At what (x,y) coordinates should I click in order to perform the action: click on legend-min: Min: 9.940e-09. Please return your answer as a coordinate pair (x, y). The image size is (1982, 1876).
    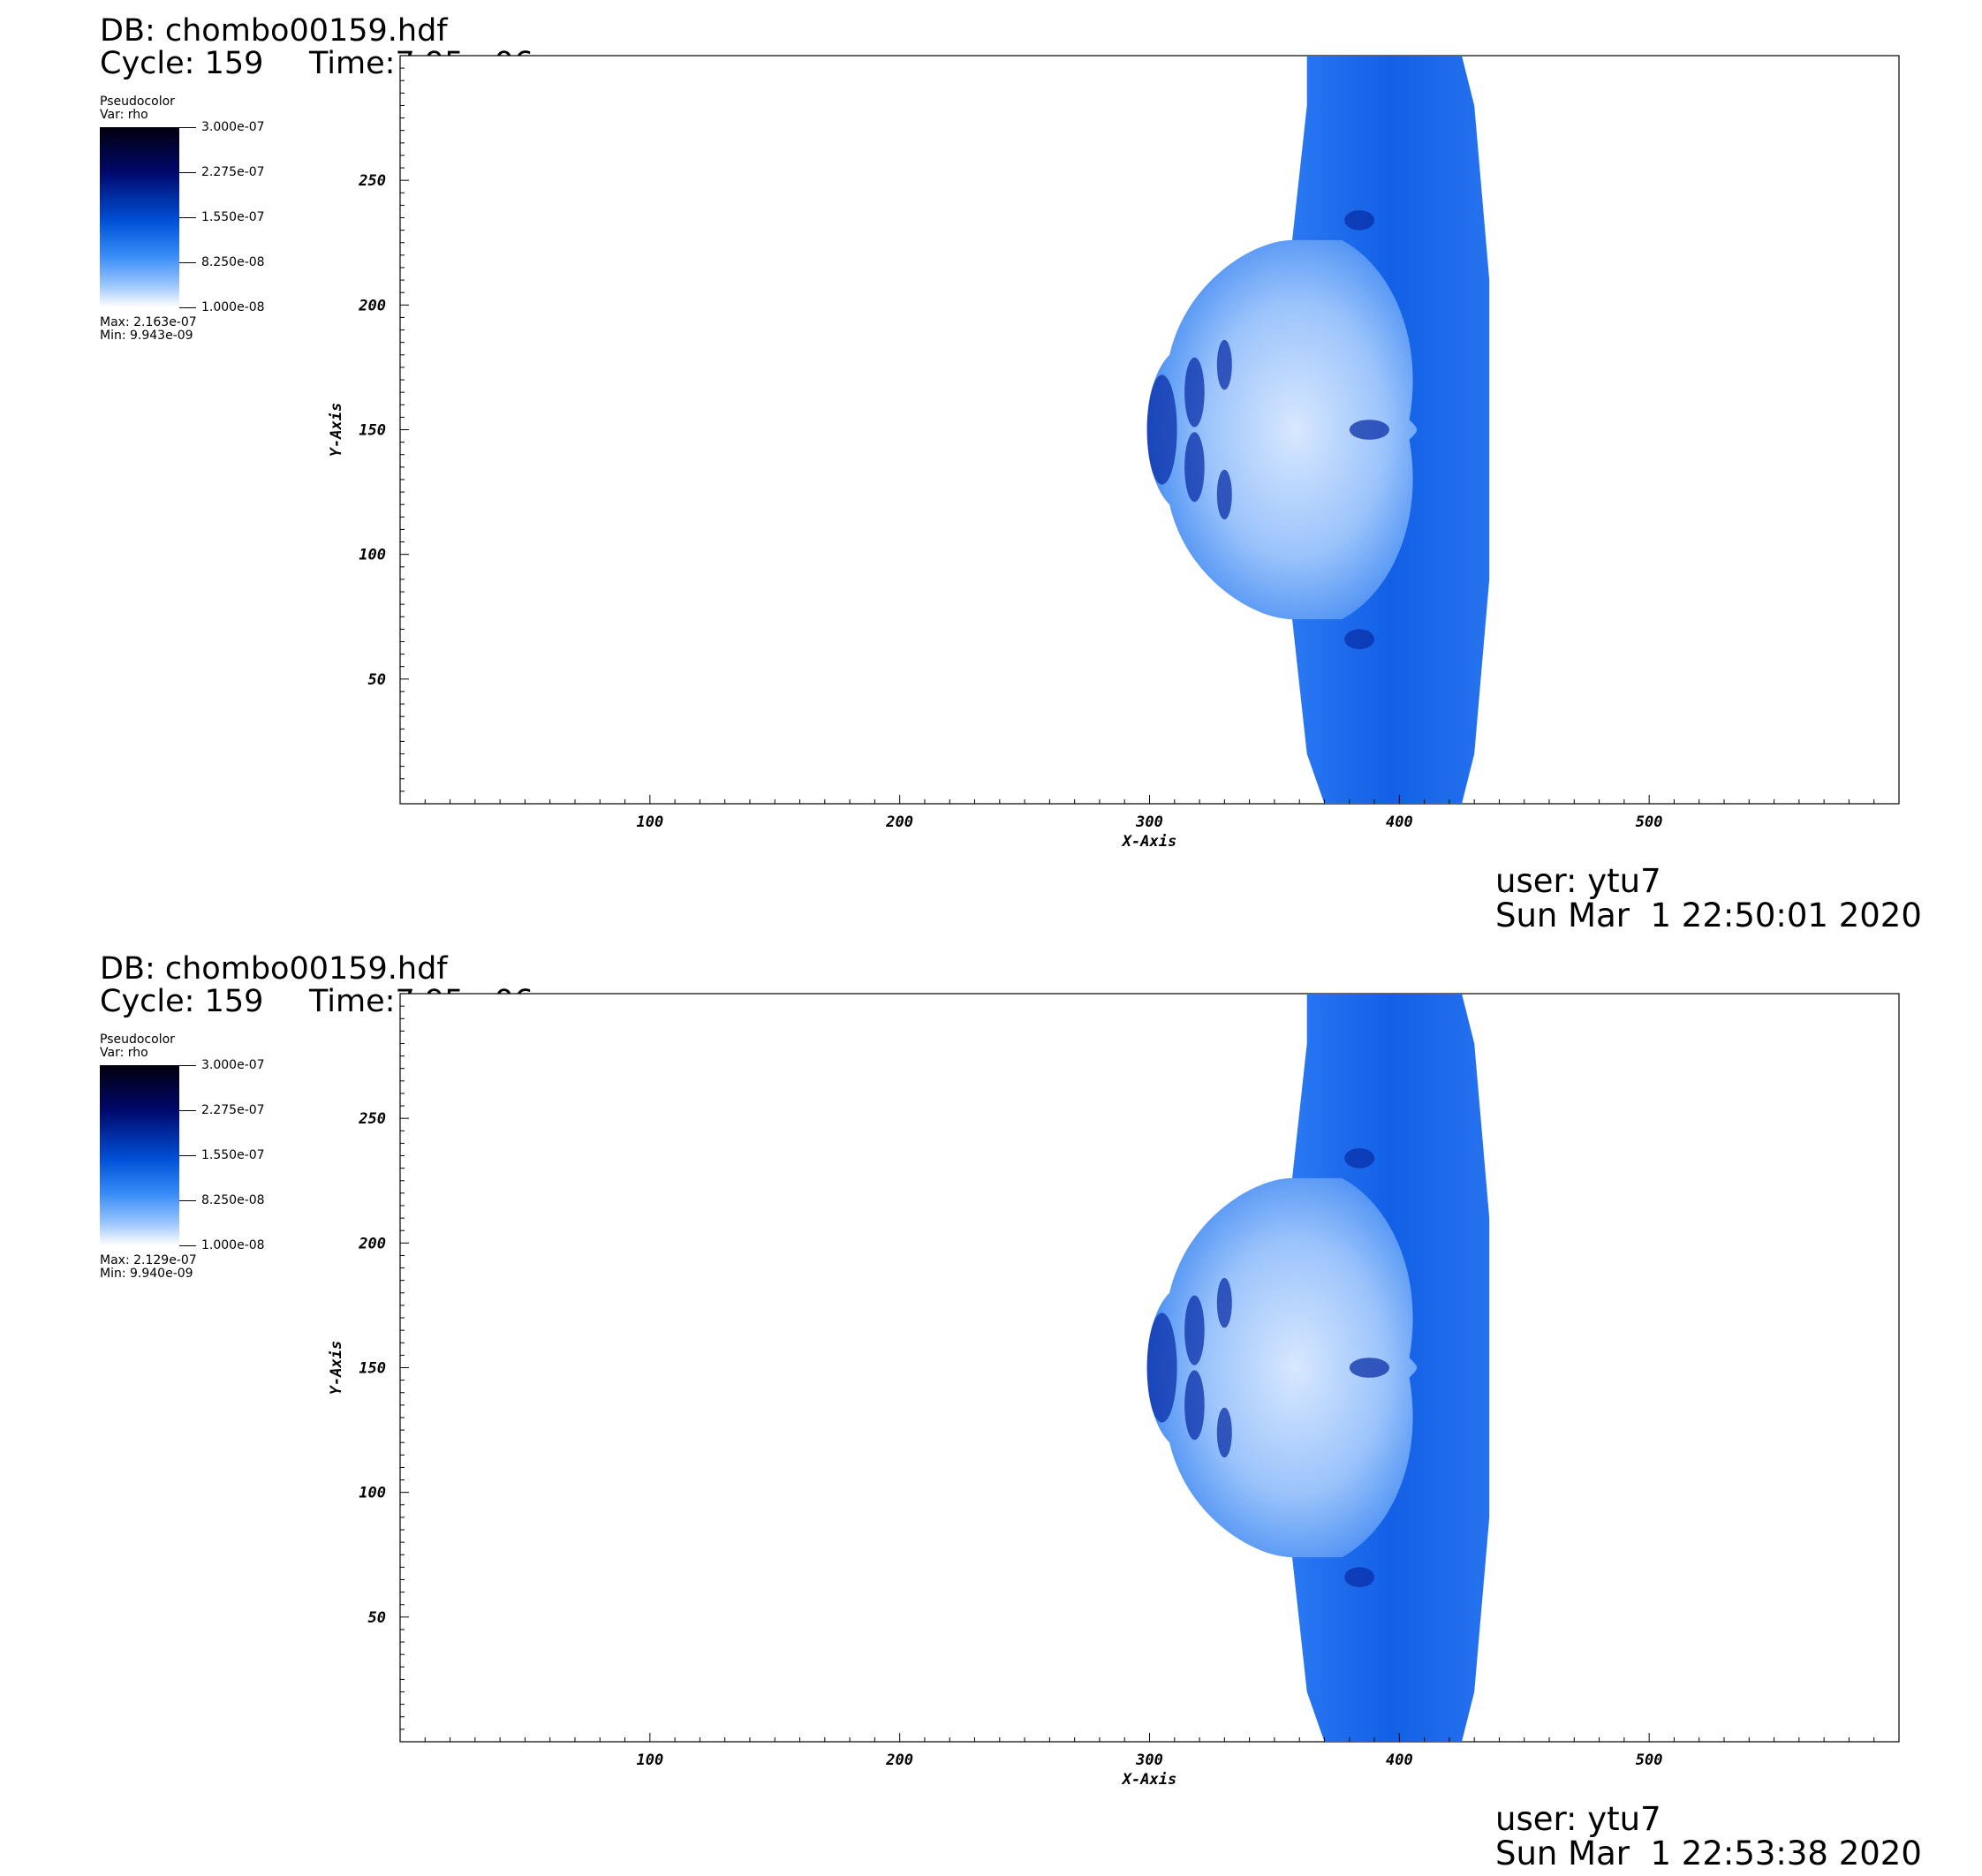
    Looking at the image, I should click on (147, 1274).